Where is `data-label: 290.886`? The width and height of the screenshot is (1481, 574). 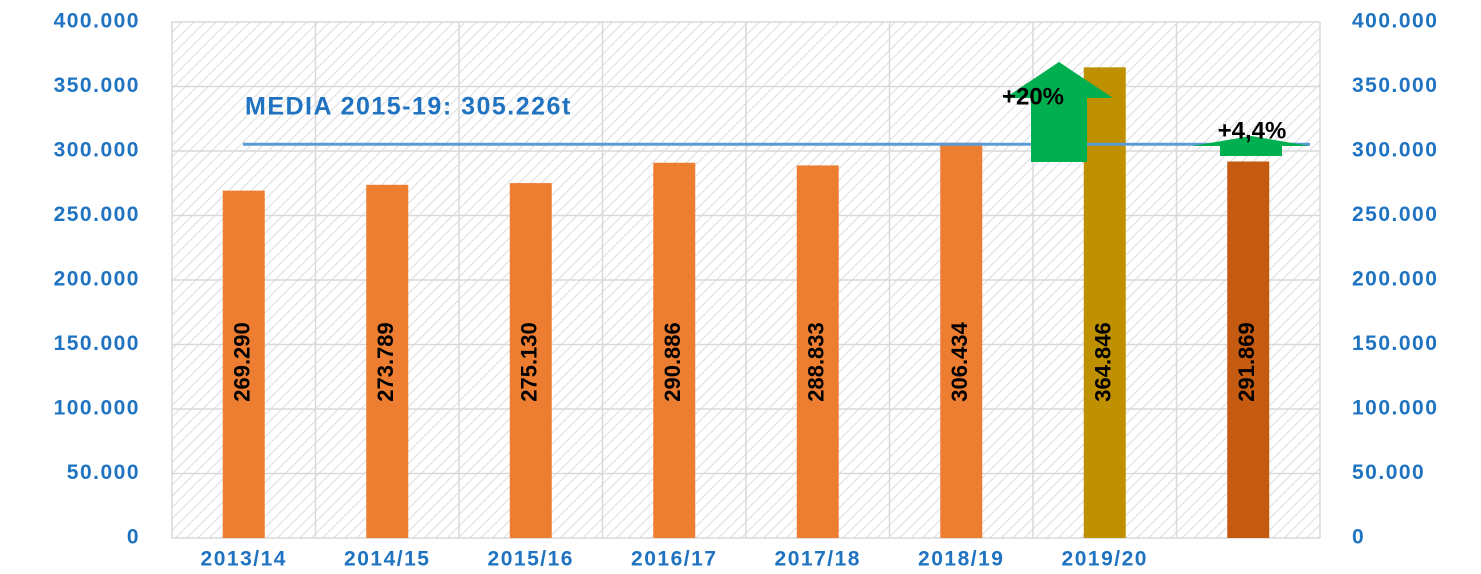
data-label: 290.886 is located at coordinates (672, 362).